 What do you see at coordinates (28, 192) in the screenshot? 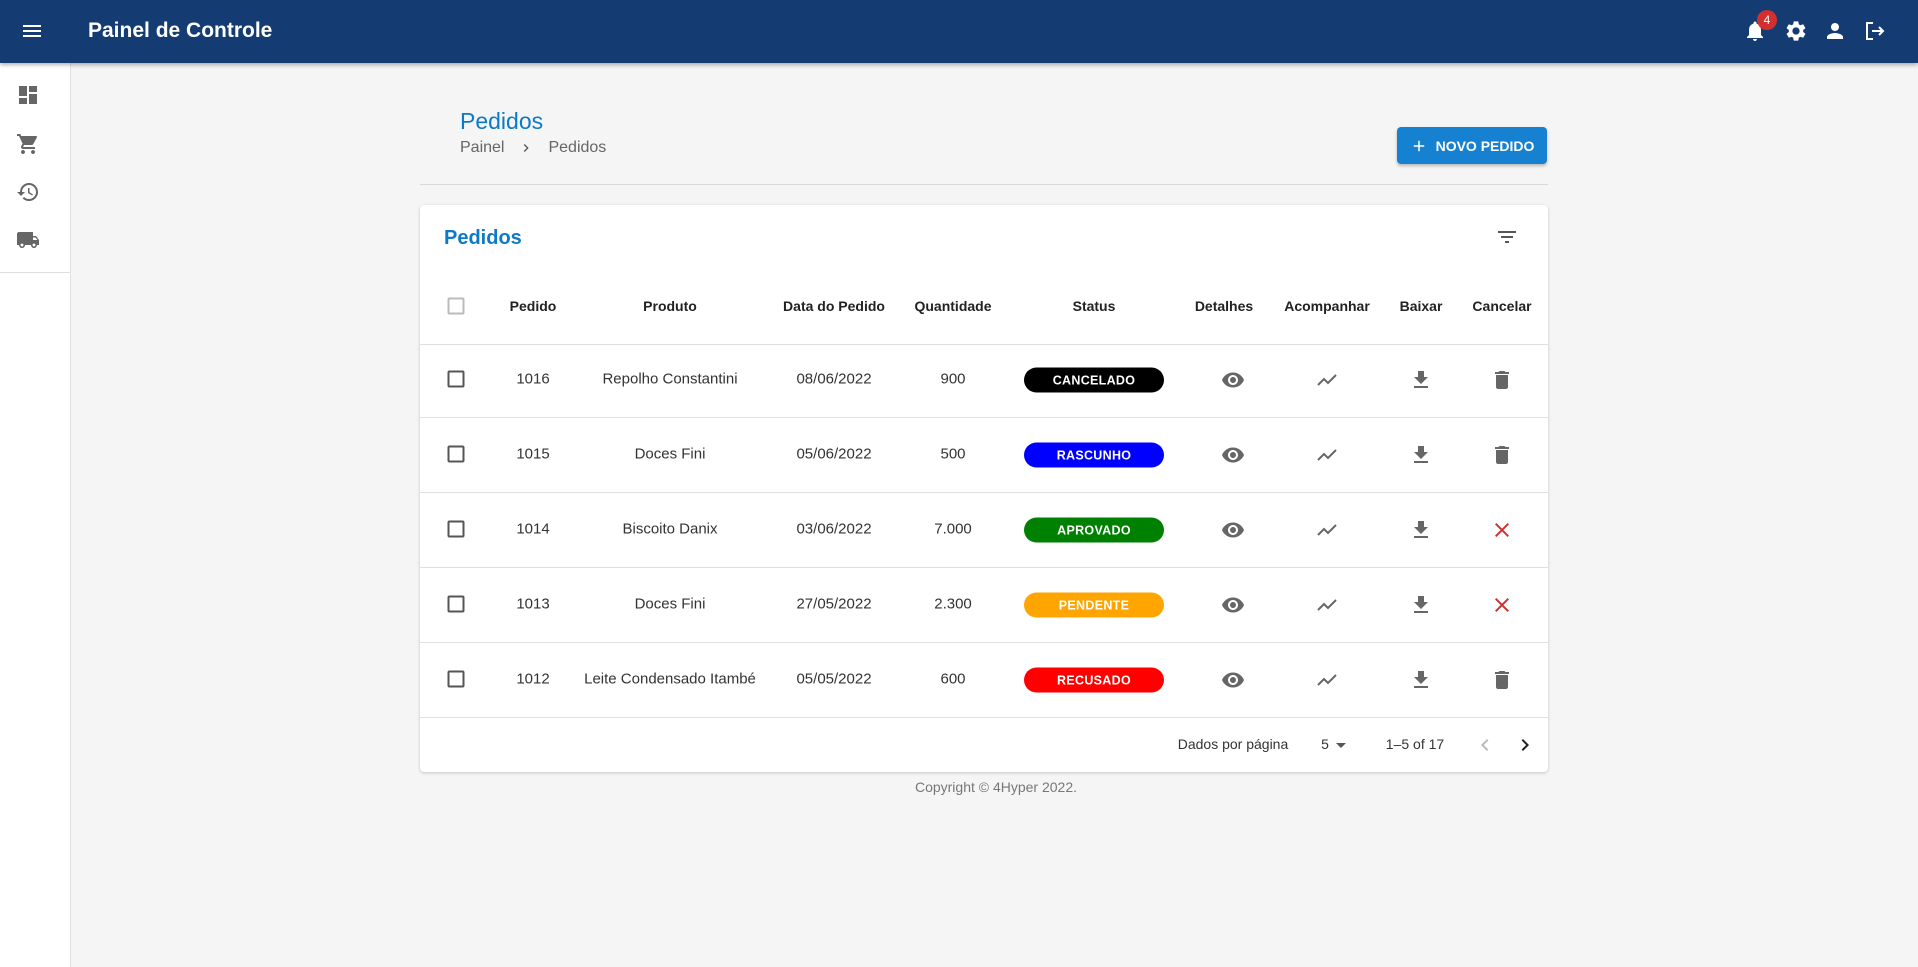
I see `nav-history` at bounding box center [28, 192].